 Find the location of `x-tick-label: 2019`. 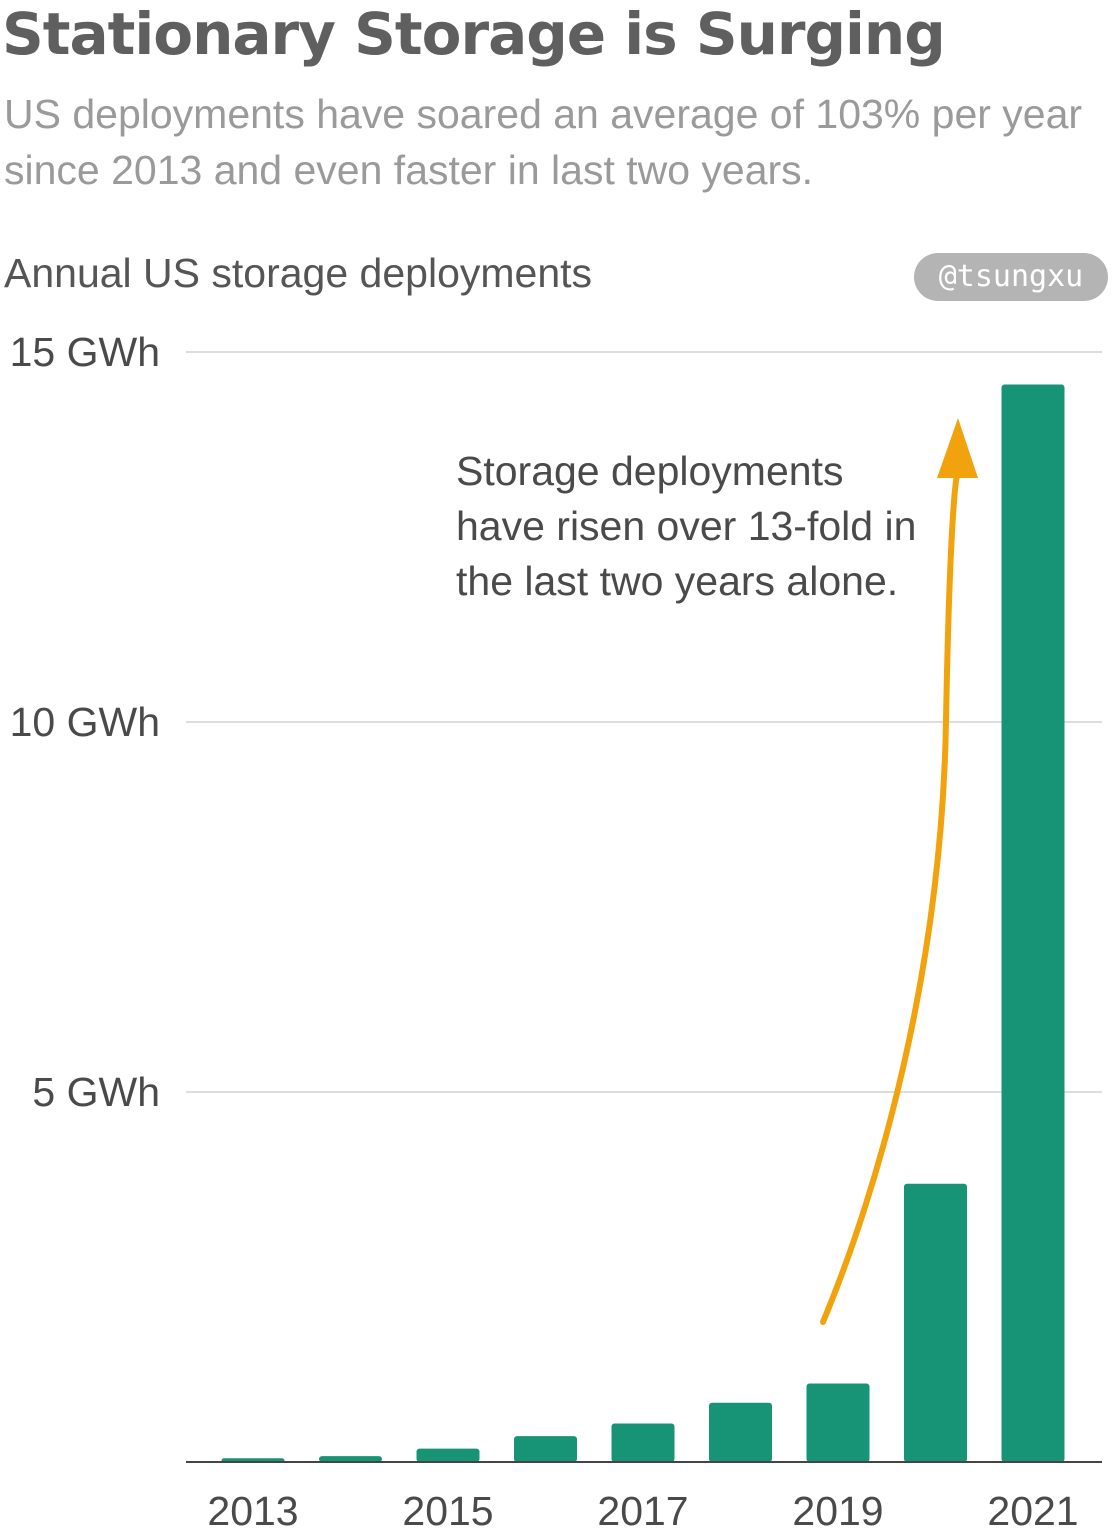

x-tick-label: 2019 is located at coordinates (837, 1510).